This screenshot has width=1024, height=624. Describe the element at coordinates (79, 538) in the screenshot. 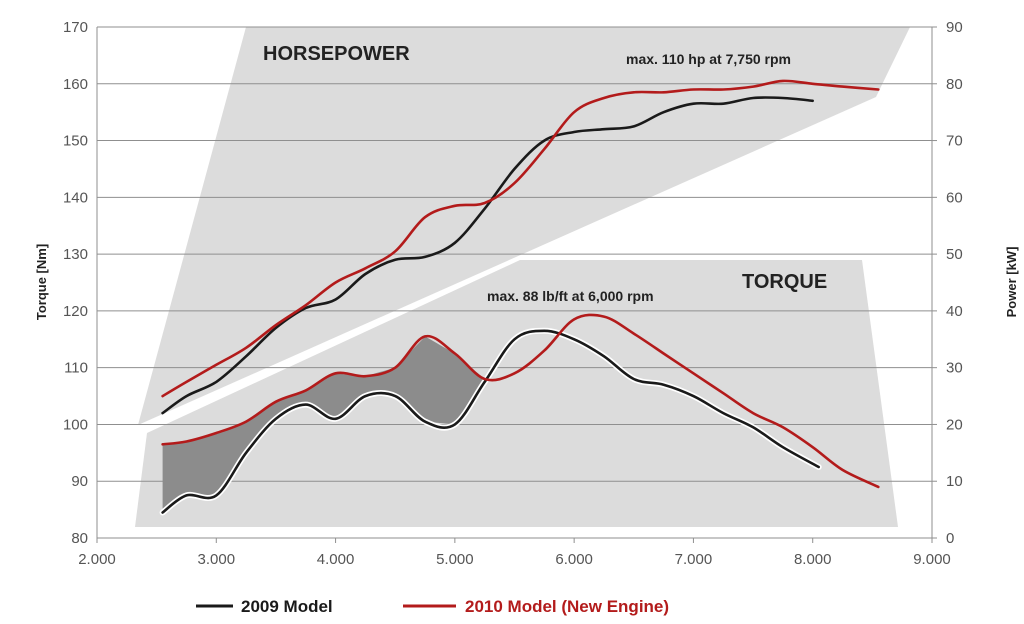

I see `left-tick-label: 80` at that location.